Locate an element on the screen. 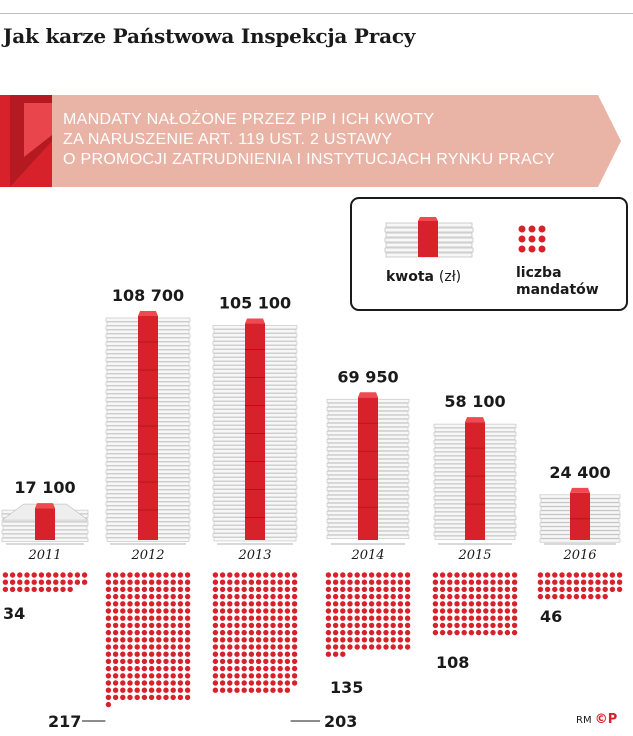 Image resolution: width=633 pixels, height=736 pixels. legend-count-line-2: mandatów is located at coordinates (557, 290).